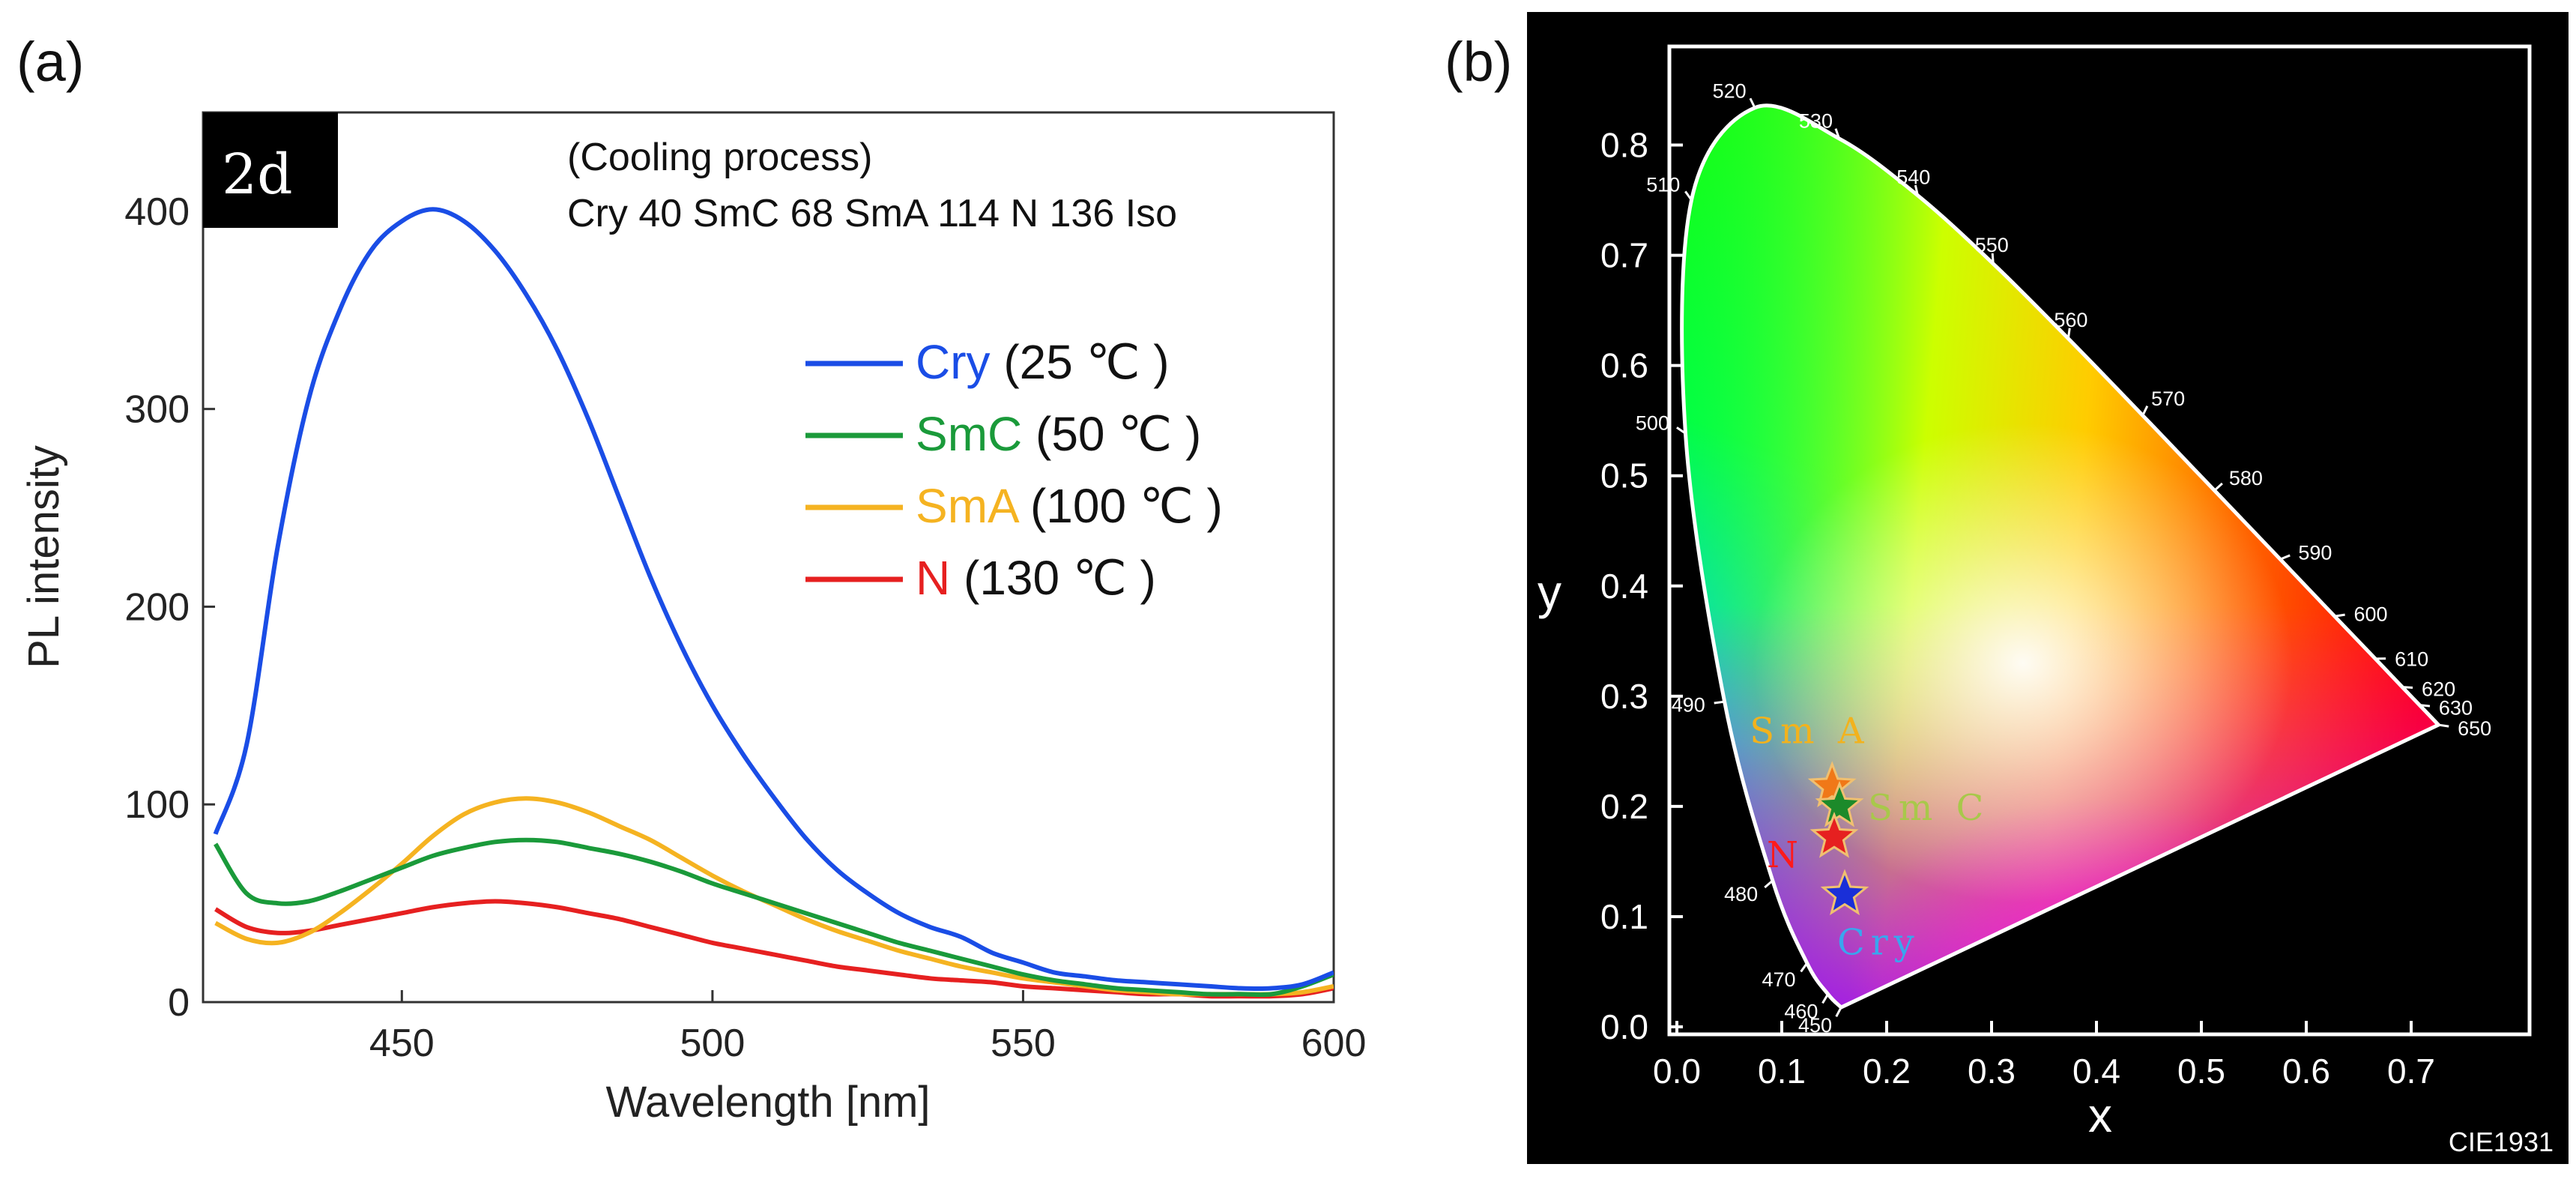 The image size is (2576, 1179). What do you see at coordinates (157, 805) in the screenshot?
I see `y-tick-label: 100` at bounding box center [157, 805].